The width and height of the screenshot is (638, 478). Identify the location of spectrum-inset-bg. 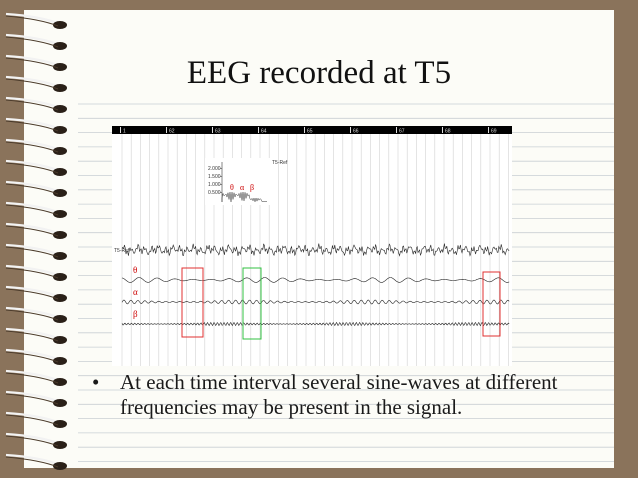
(237, 181).